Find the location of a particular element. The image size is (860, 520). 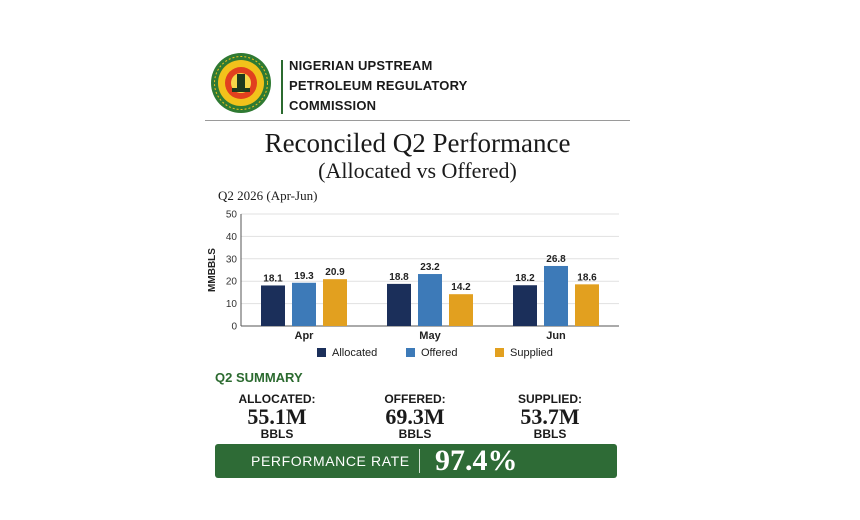

summary-stat-supplied: SUPPLIED: 53.7M BBLS is located at coordinates (550, 416).